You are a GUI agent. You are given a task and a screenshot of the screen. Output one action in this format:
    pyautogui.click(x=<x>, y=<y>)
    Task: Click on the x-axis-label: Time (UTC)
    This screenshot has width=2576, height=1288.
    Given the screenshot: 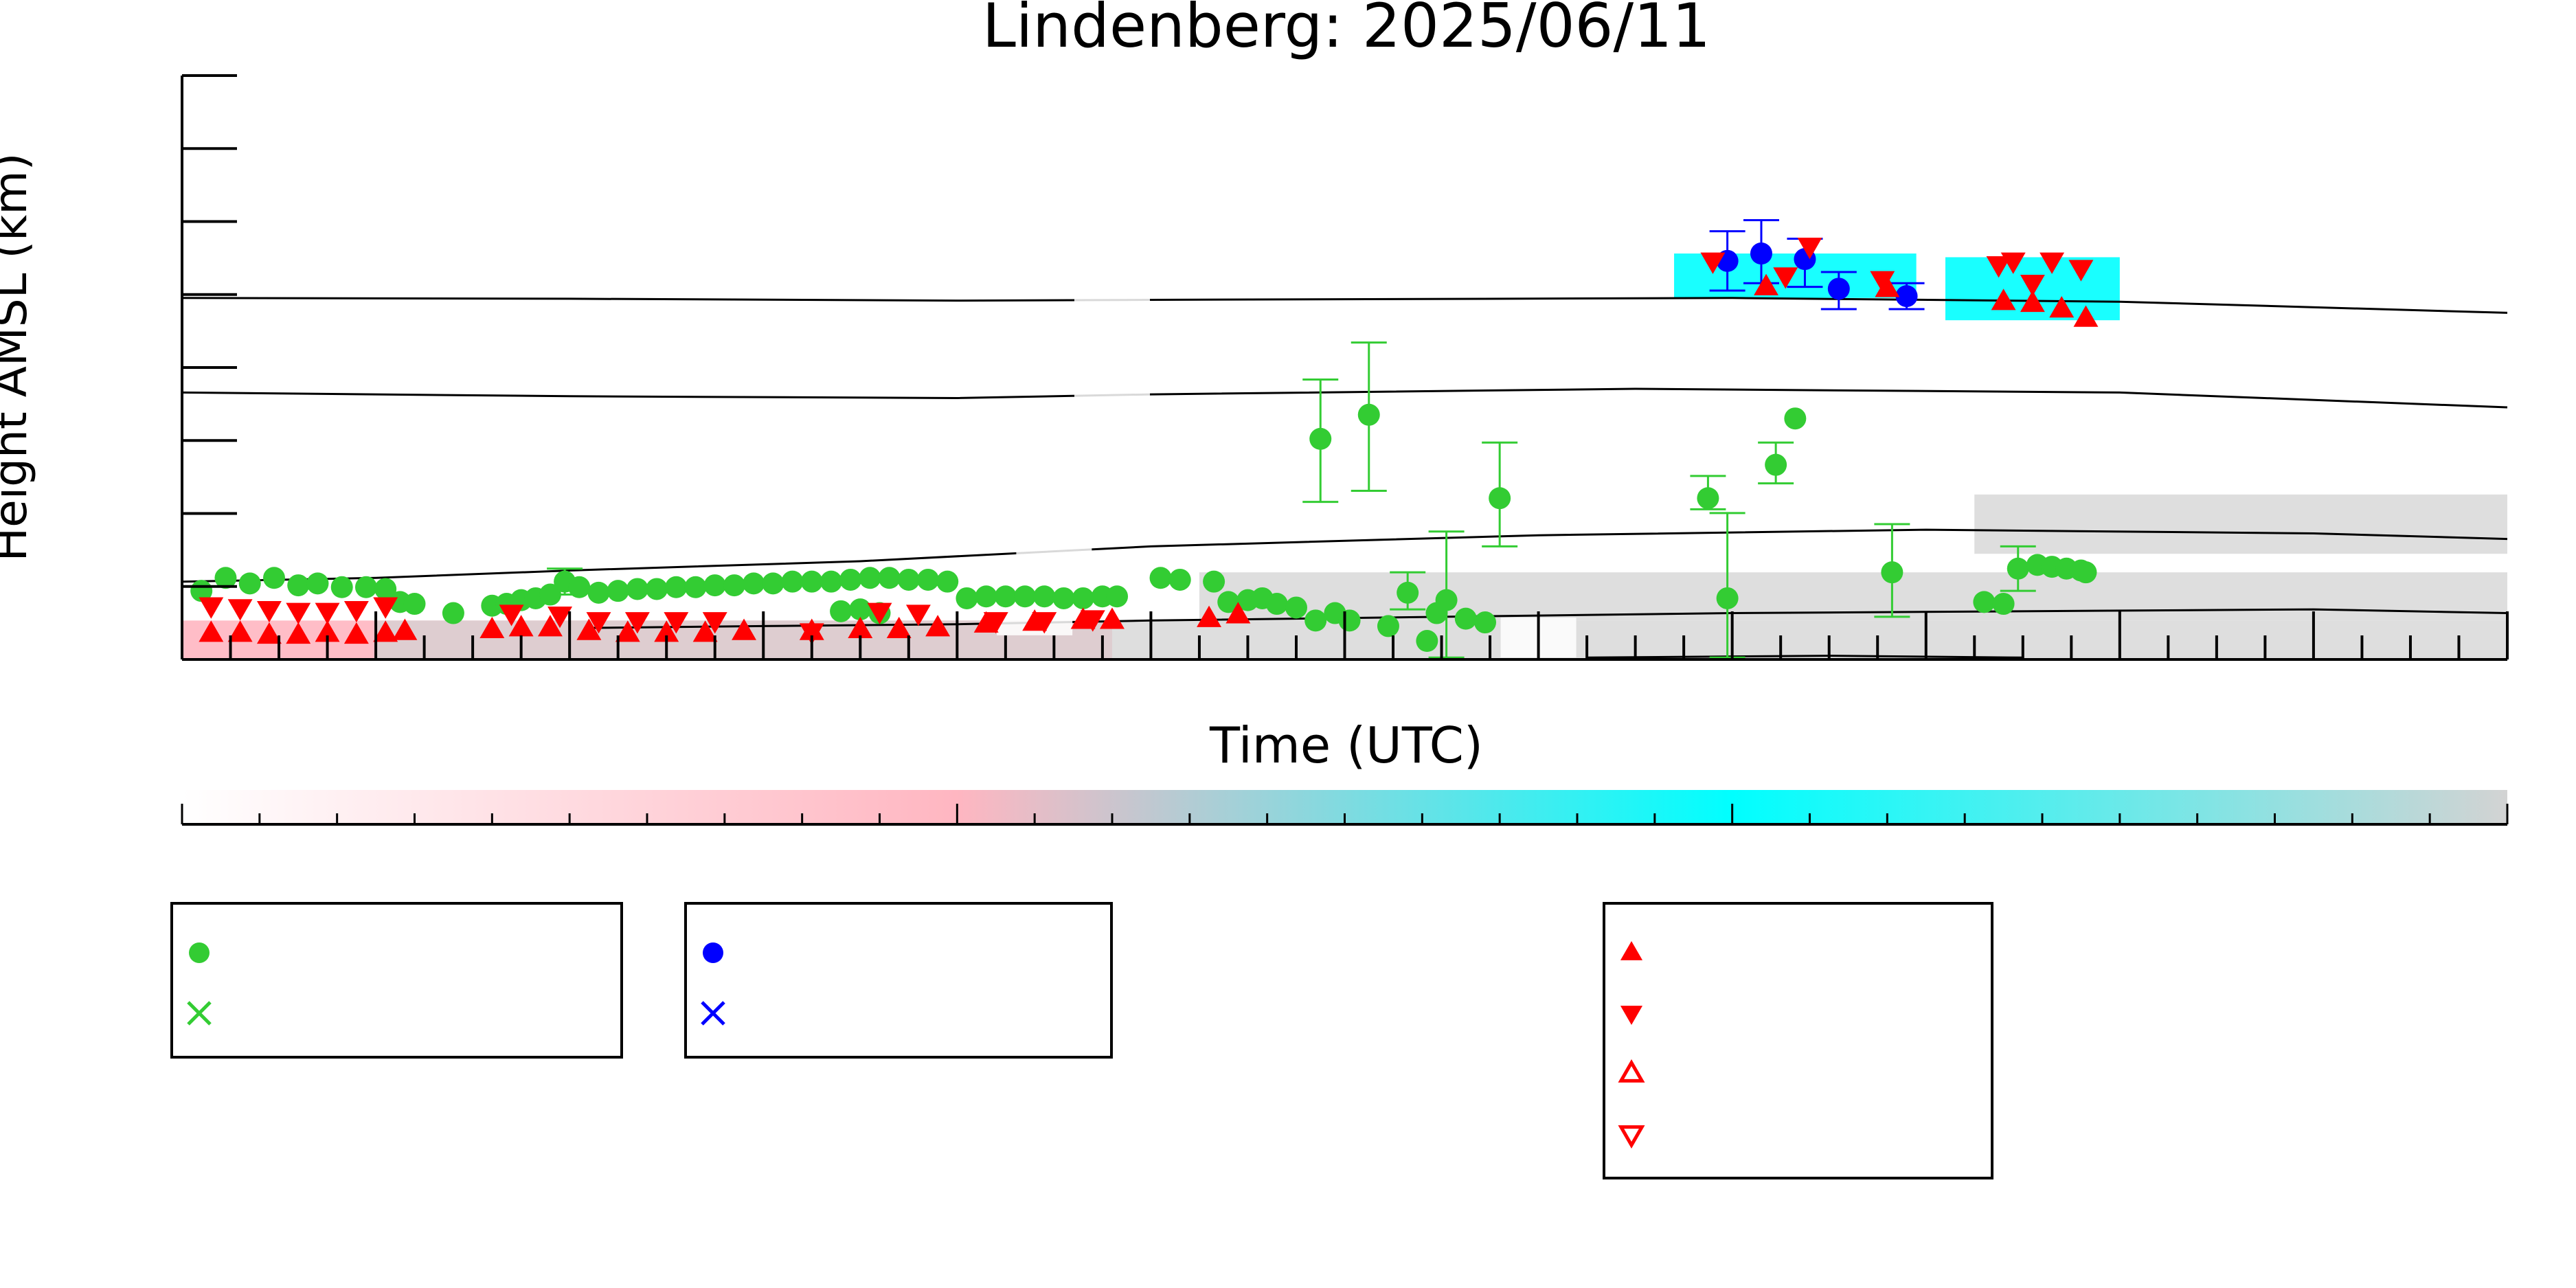 What is the action you would take?
    pyautogui.click(x=1346, y=745)
    